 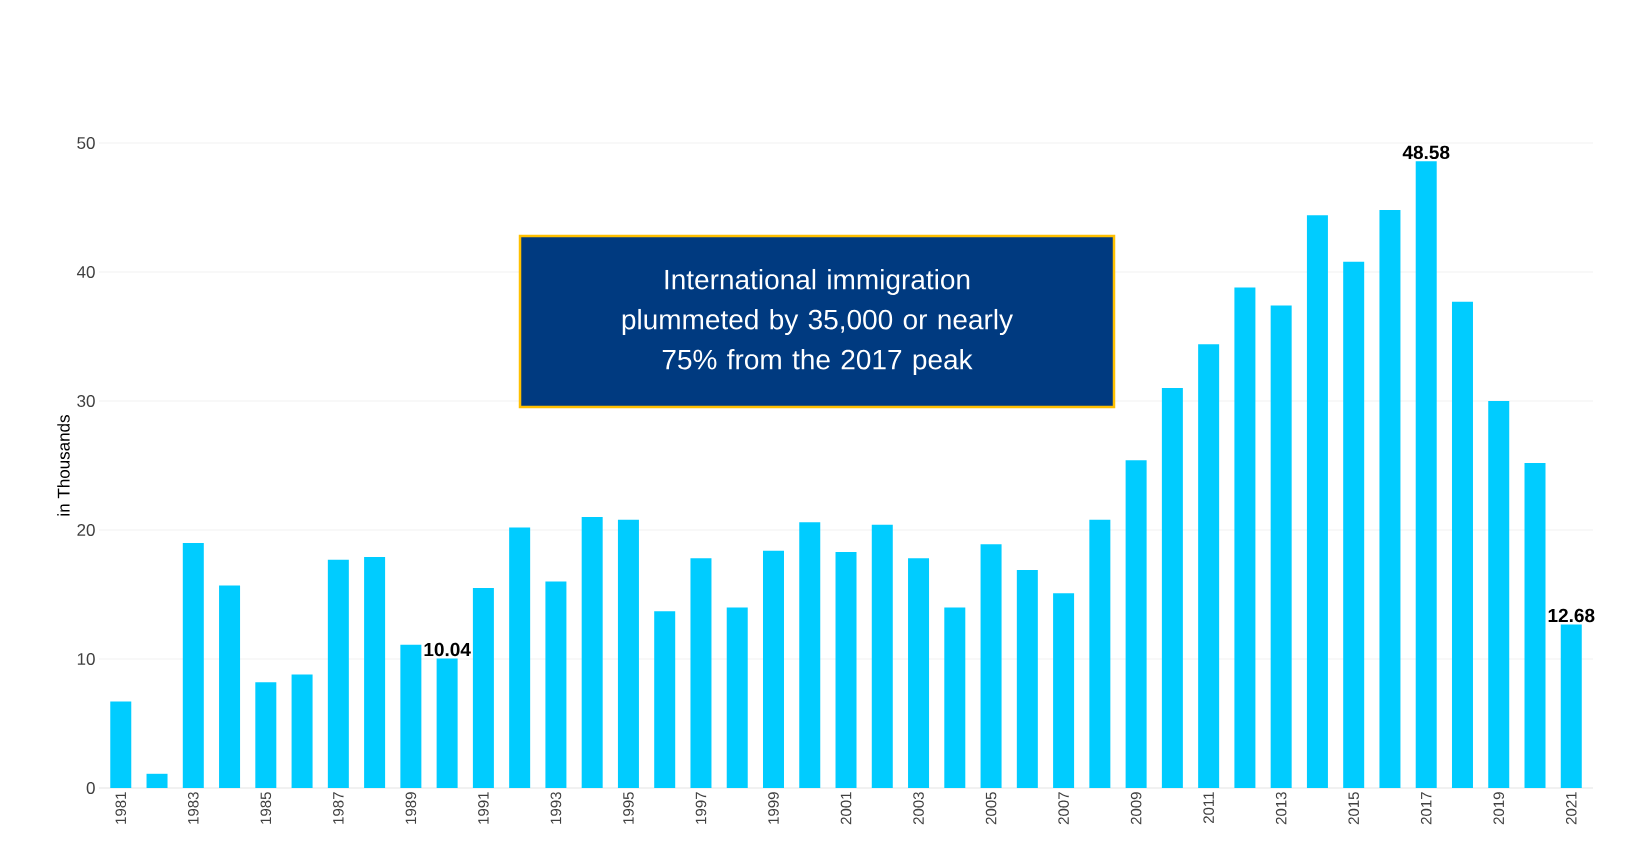 I want to click on x-tick-label: 1987, so click(x=338, y=808).